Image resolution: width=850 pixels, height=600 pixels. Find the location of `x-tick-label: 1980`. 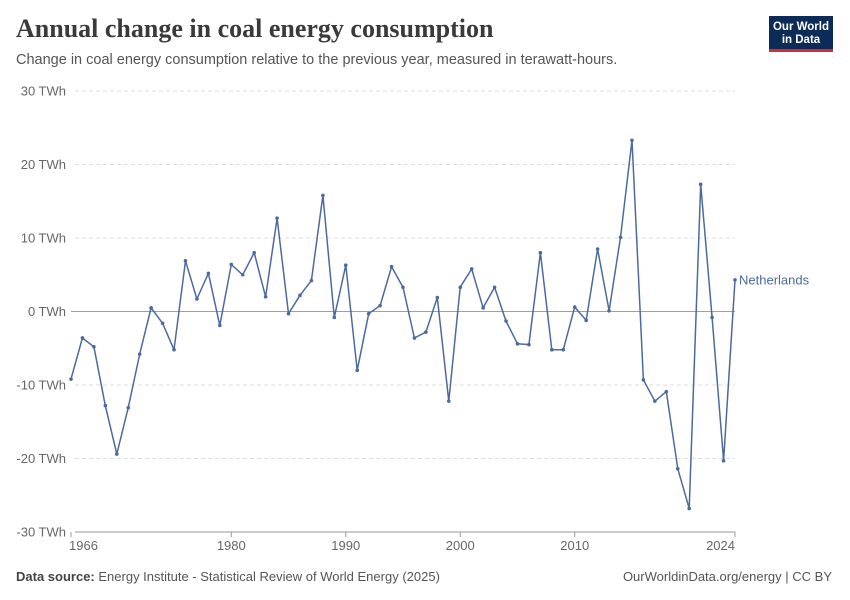

x-tick-label: 1980 is located at coordinates (231, 545).